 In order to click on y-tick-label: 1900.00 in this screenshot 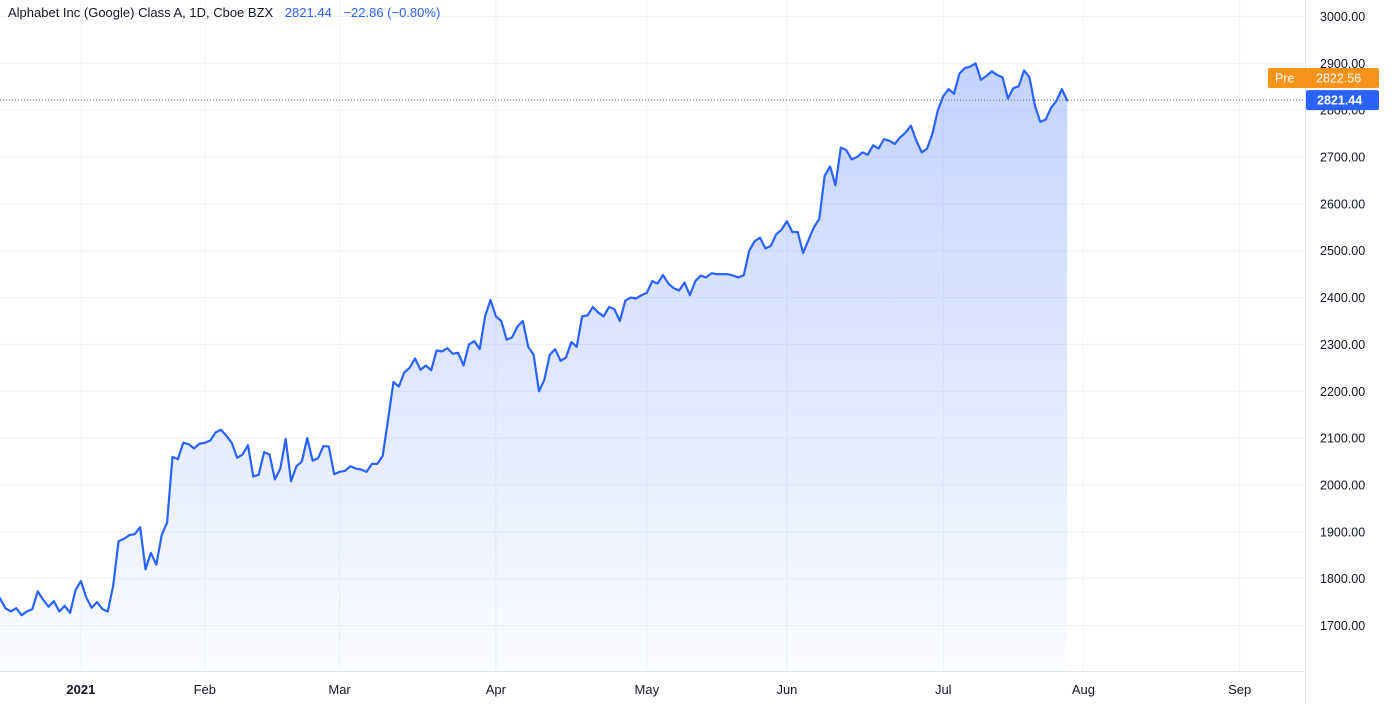, I will do `click(1342, 532)`.